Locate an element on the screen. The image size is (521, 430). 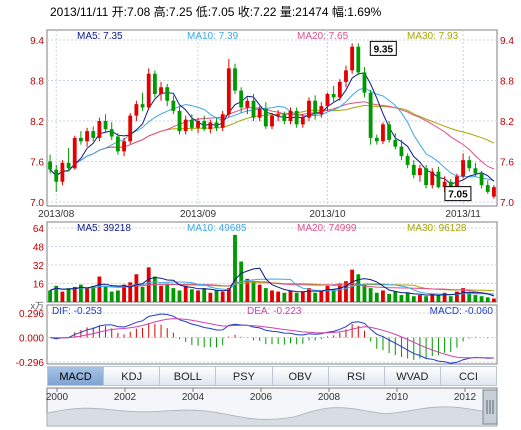
tab-macd: MACD is located at coordinates (76, 376).